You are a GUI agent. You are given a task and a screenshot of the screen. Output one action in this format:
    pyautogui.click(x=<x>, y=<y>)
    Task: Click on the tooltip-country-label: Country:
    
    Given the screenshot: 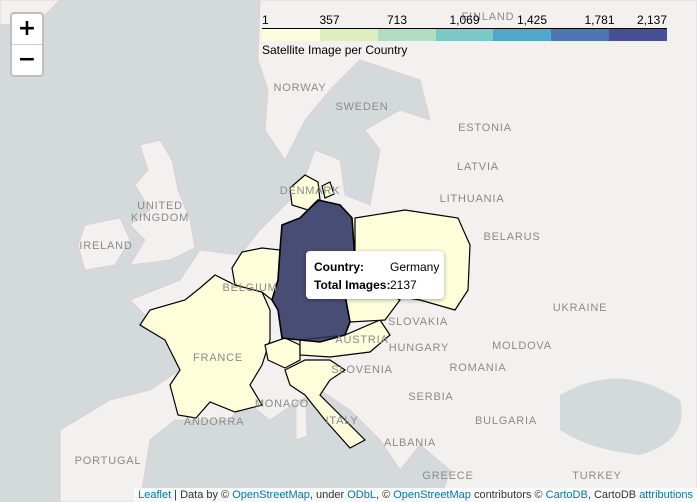 What is the action you would take?
    pyautogui.click(x=339, y=267)
    